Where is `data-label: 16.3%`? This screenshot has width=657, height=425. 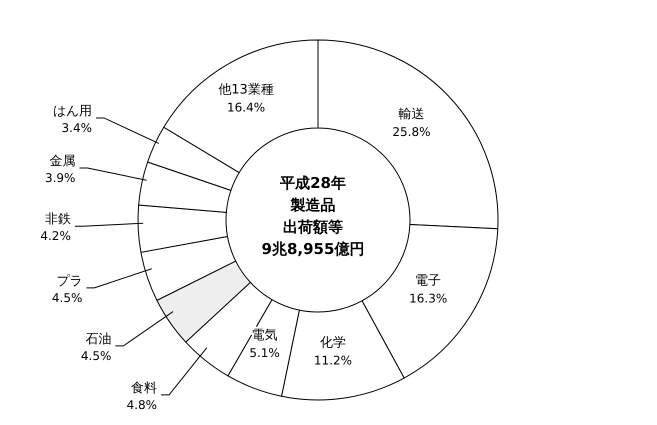
data-label: 16.3% is located at coordinates (428, 298).